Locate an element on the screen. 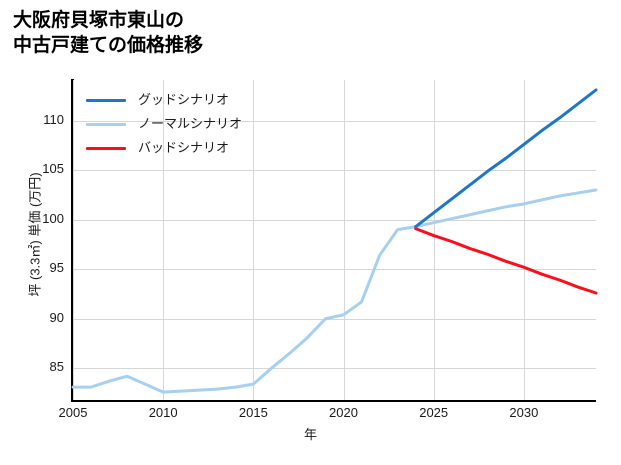 This screenshot has width=621, height=465. x-axis-tick-label: 2030 is located at coordinates (524, 412).